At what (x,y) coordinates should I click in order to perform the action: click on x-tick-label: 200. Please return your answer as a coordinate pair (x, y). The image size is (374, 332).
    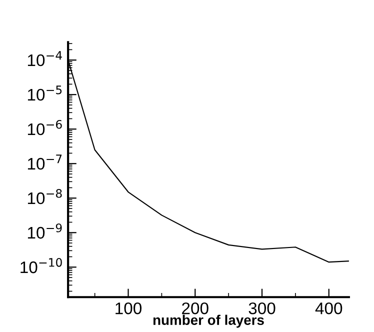
    Looking at the image, I should click on (195, 308).